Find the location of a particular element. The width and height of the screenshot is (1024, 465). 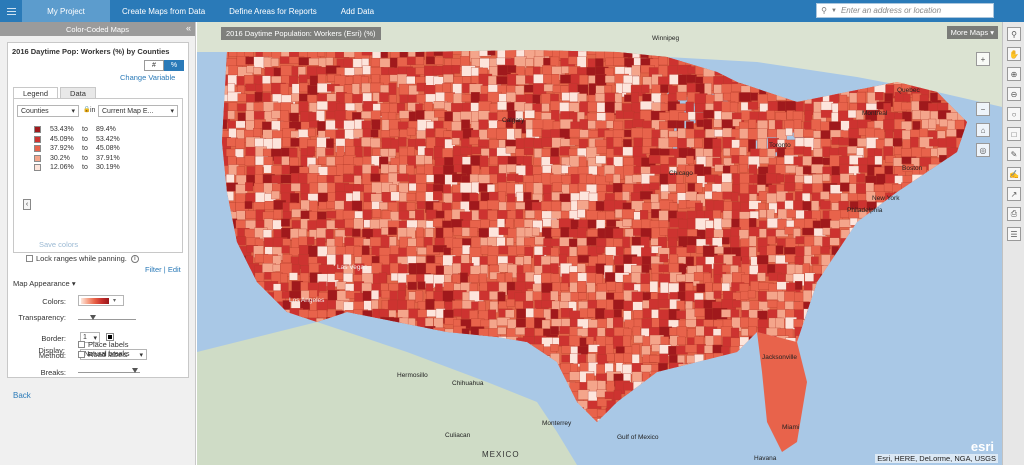

map-label: Jacksonville is located at coordinates (780, 357).